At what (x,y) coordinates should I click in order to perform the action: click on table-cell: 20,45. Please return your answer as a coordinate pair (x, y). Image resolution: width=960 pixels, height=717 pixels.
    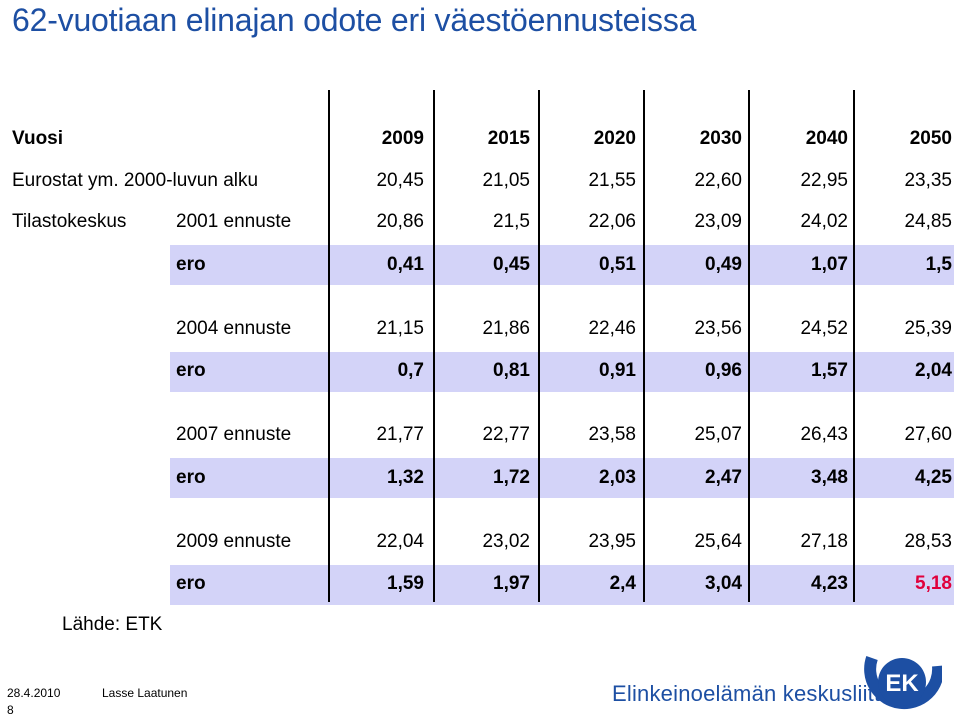
    Looking at the image, I should click on (400, 180).